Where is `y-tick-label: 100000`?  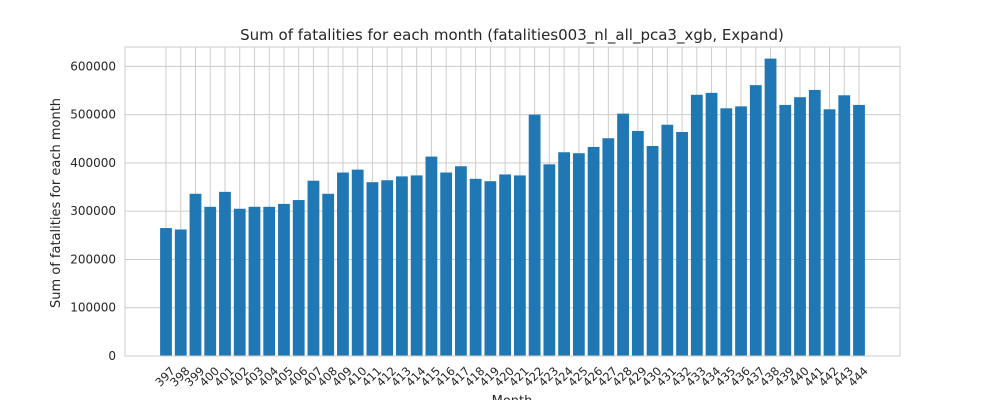 y-tick-label: 100000 is located at coordinates (93, 308).